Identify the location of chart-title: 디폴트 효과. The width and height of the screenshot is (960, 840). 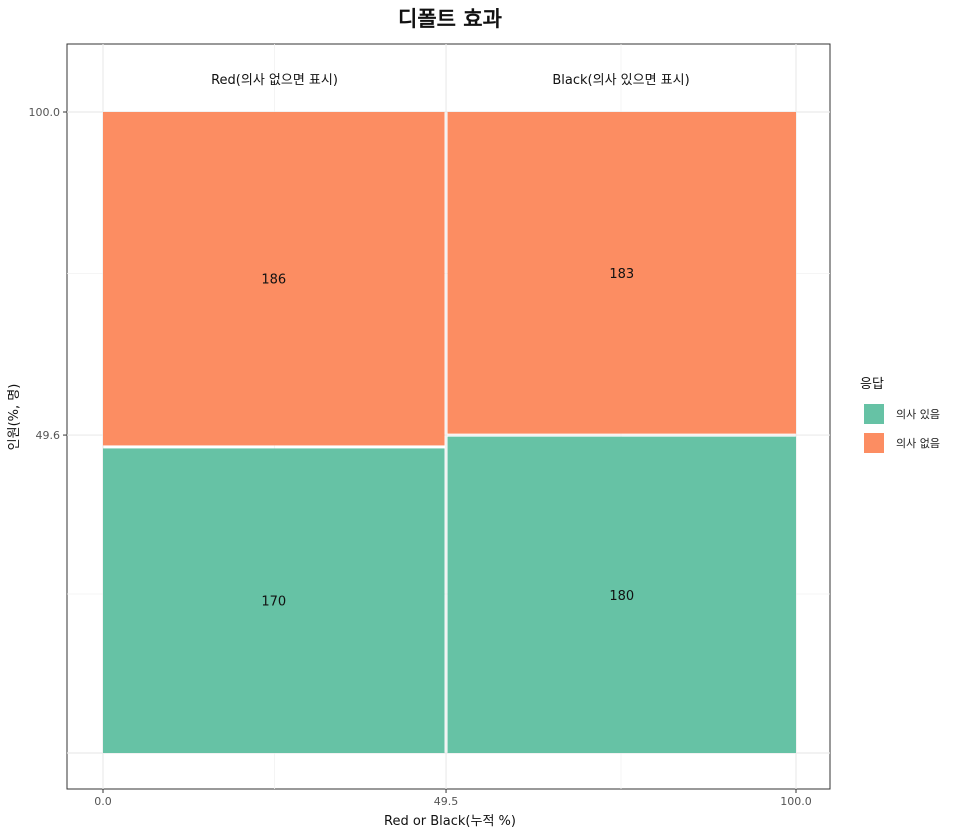
(450, 19).